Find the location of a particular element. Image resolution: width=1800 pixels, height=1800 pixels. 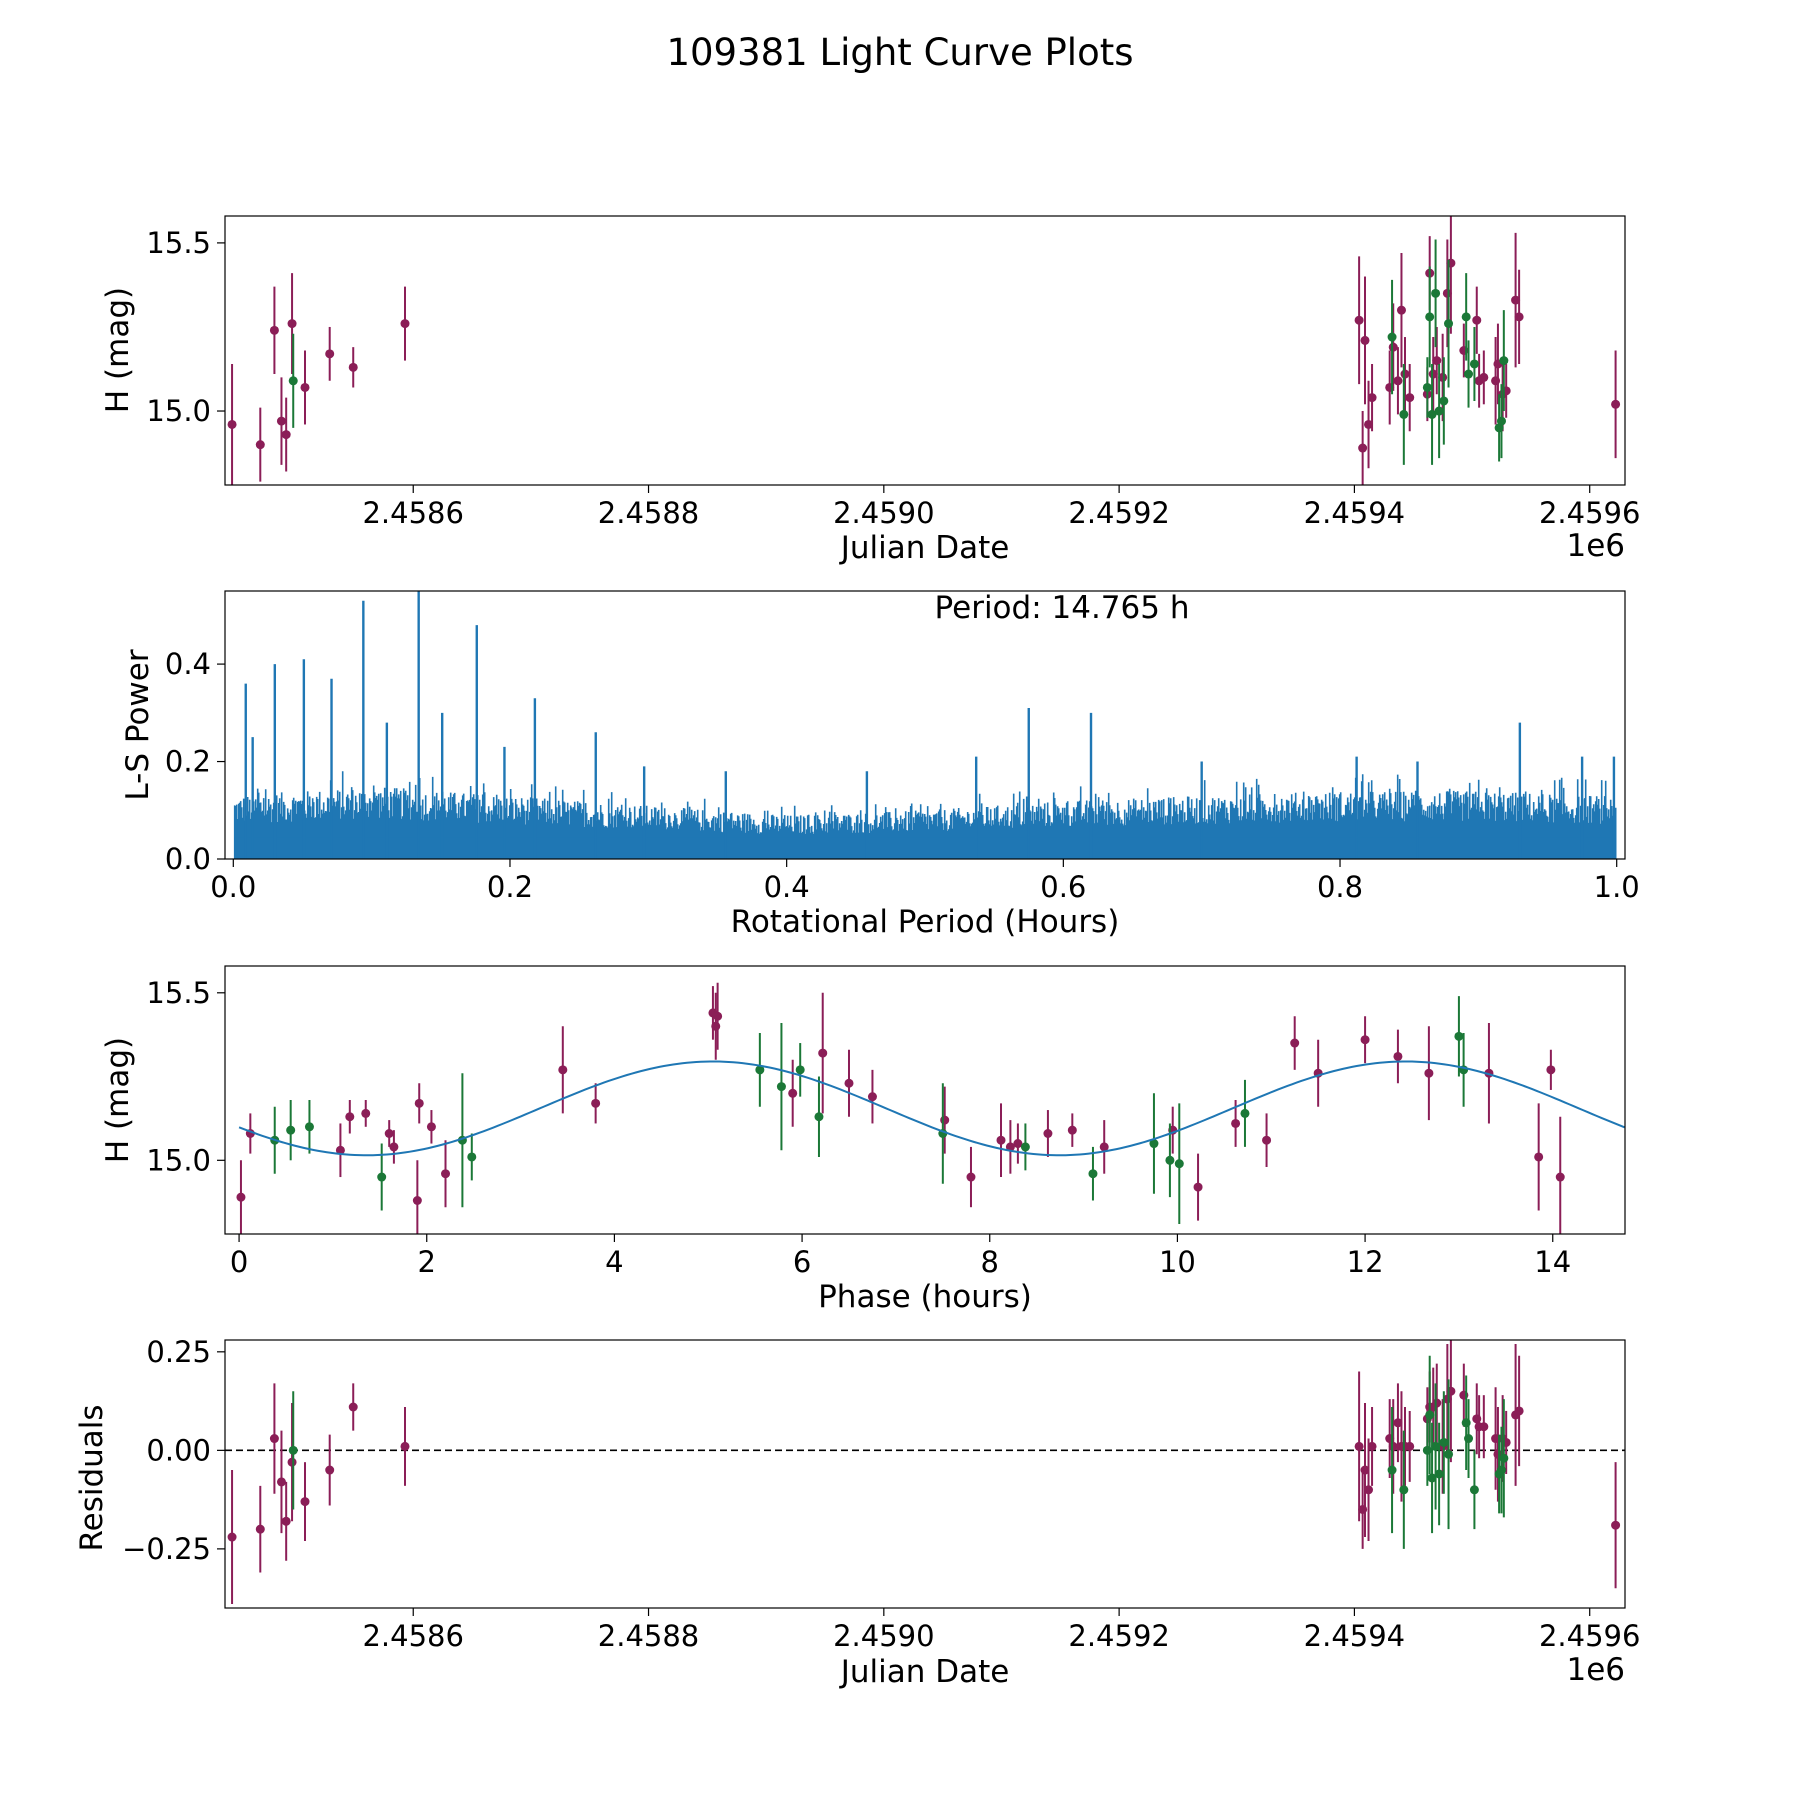

lightcurve-y-ticks: 15.0 15.5 is located at coordinates (185, 327).